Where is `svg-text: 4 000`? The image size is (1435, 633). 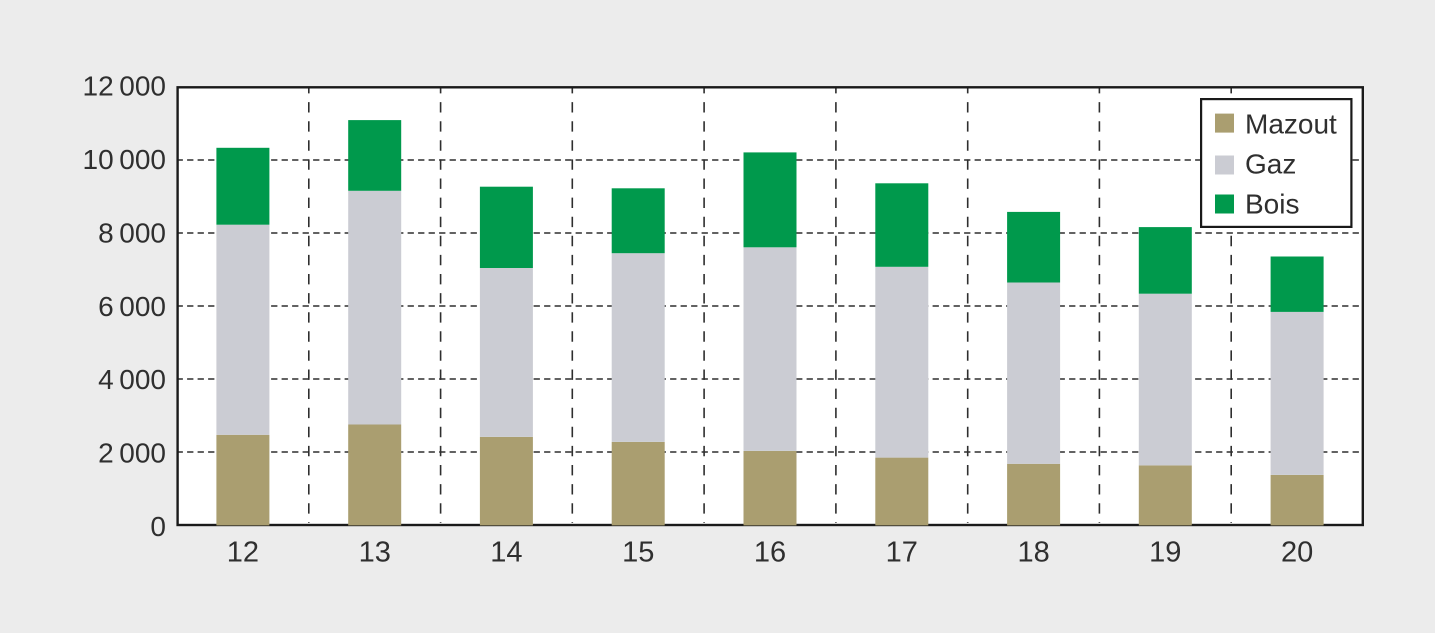
svg-text: 4 000 is located at coordinates (132, 379).